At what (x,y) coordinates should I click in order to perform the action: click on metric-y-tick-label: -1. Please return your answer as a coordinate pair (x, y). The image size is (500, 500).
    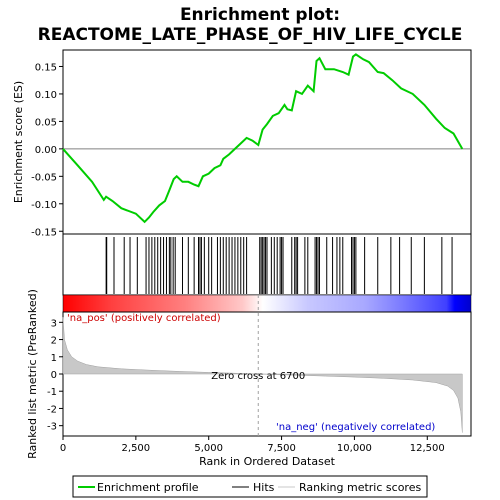
    Looking at the image, I should click on (52, 392).